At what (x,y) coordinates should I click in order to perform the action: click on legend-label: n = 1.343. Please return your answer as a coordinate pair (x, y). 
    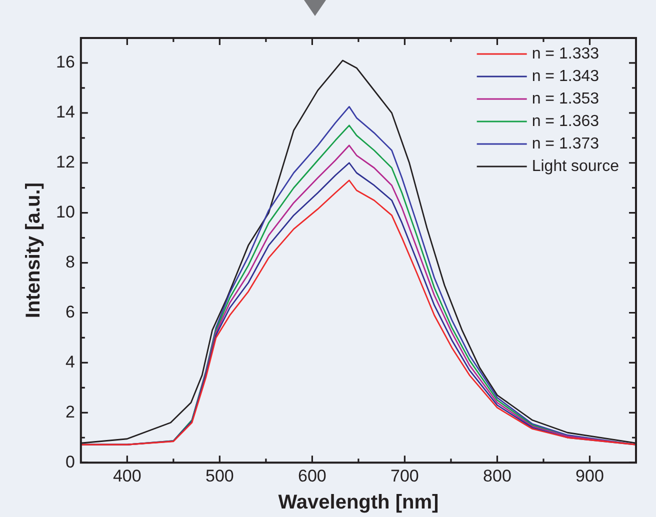
    Looking at the image, I should click on (566, 76).